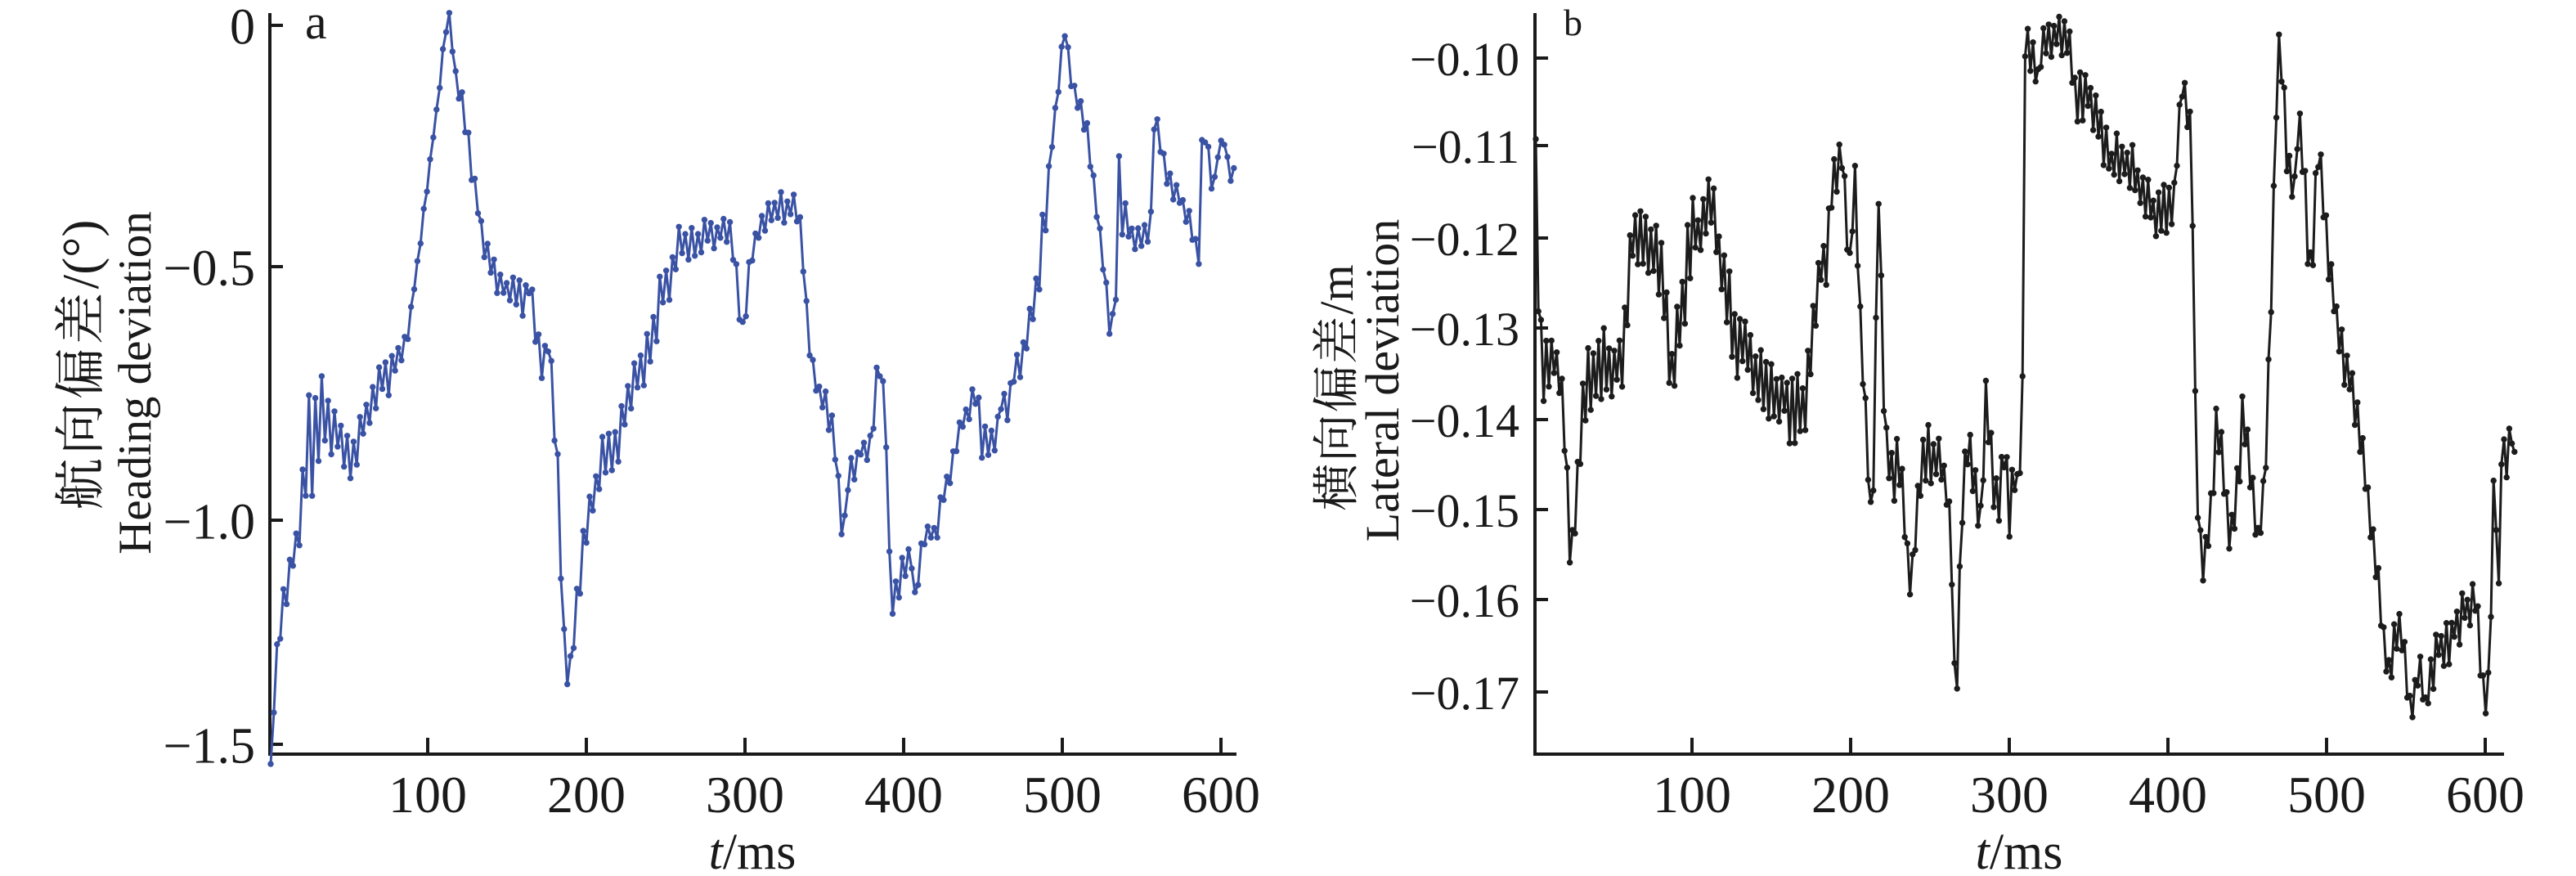 The width and height of the screenshot is (2576, 876). Describe the element at coordinates (210, 268) in the screenshot. I see `svg-text: −0.5` at that location.